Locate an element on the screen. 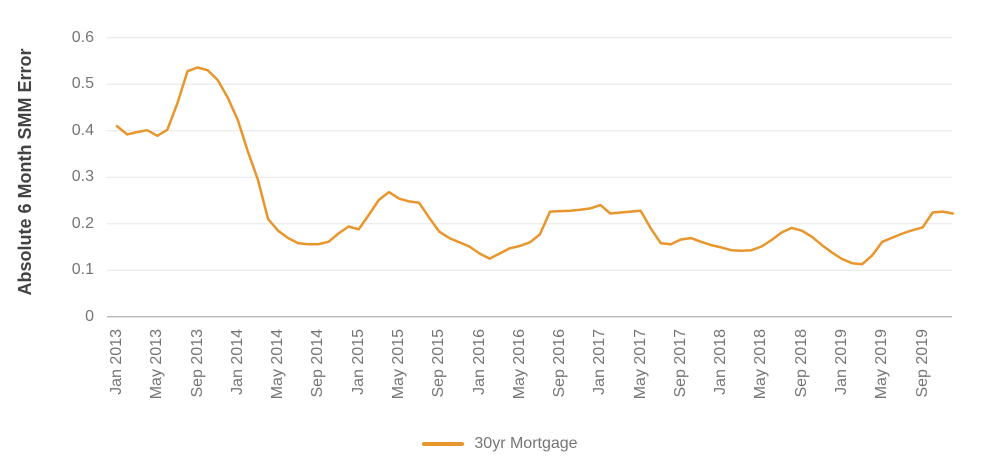 The width and height of the screenshot is (1000, 460). x-tick-label: May 2015 is located at coordinates (398, 364).